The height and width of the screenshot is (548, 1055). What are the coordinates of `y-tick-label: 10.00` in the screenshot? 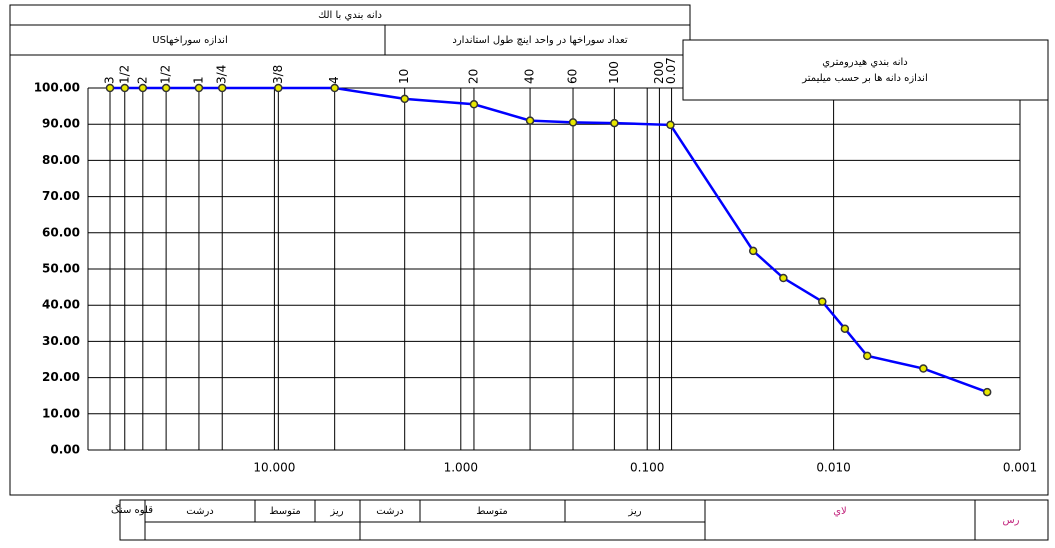 It's located at (61, 413).